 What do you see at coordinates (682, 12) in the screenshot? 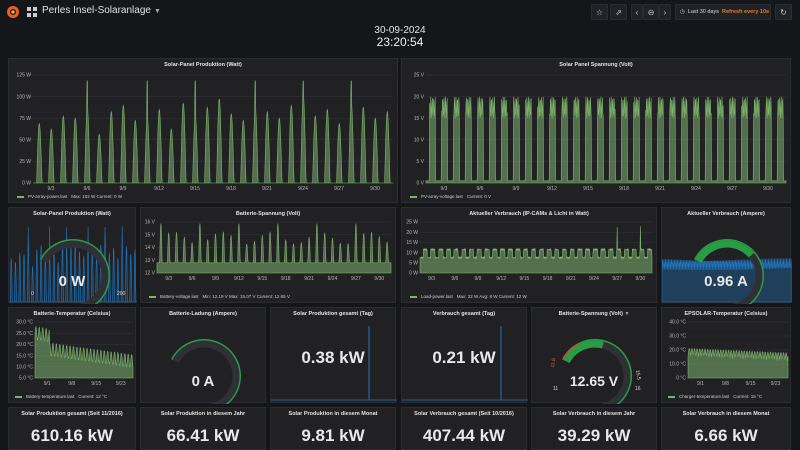
I see `clock-icon: ◷` at bounding box center [682, 12].